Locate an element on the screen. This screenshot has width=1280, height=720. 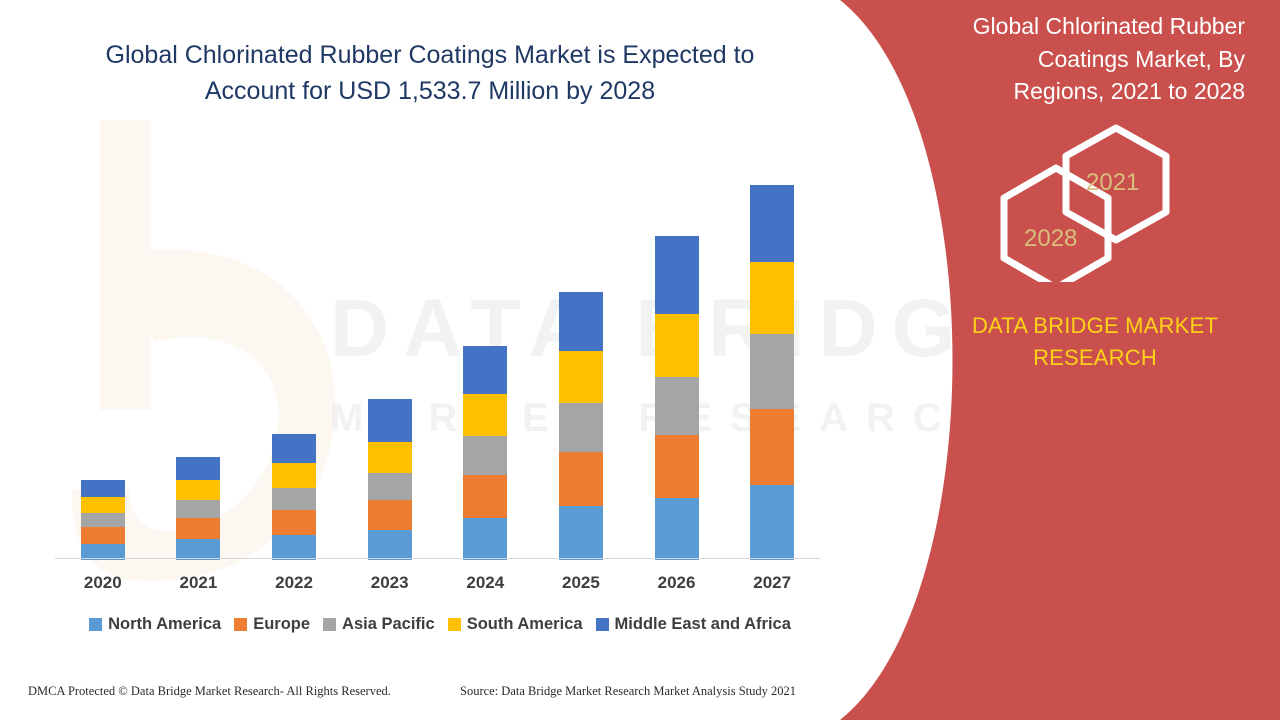
x-axis-tick-2021: 2021 is located at coordinates (198, 582).